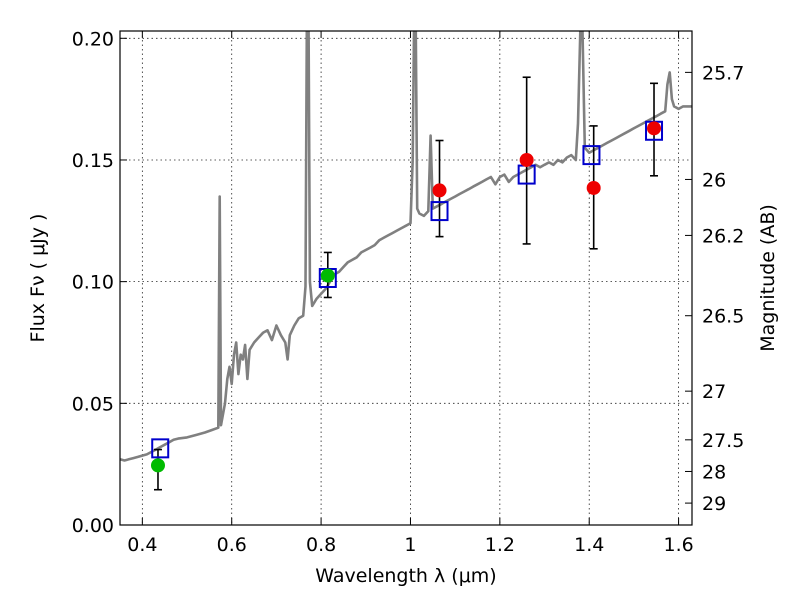  What do you see at coordinates (232, 545) in the screenshot?
I see `x-tick-label: 0.6` at bounding box center [232, 545].